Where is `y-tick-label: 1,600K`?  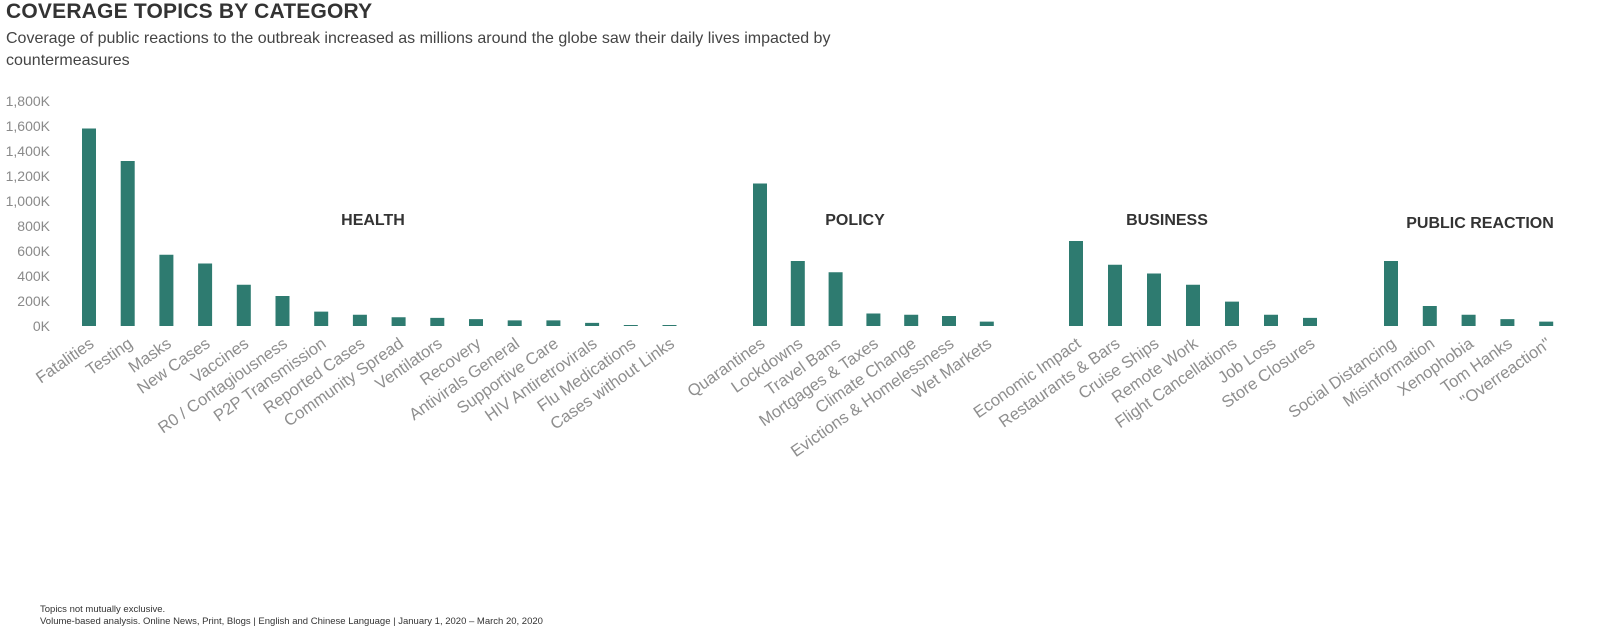
y-tick-label: 1,600K is located at coordinates (28, 126).